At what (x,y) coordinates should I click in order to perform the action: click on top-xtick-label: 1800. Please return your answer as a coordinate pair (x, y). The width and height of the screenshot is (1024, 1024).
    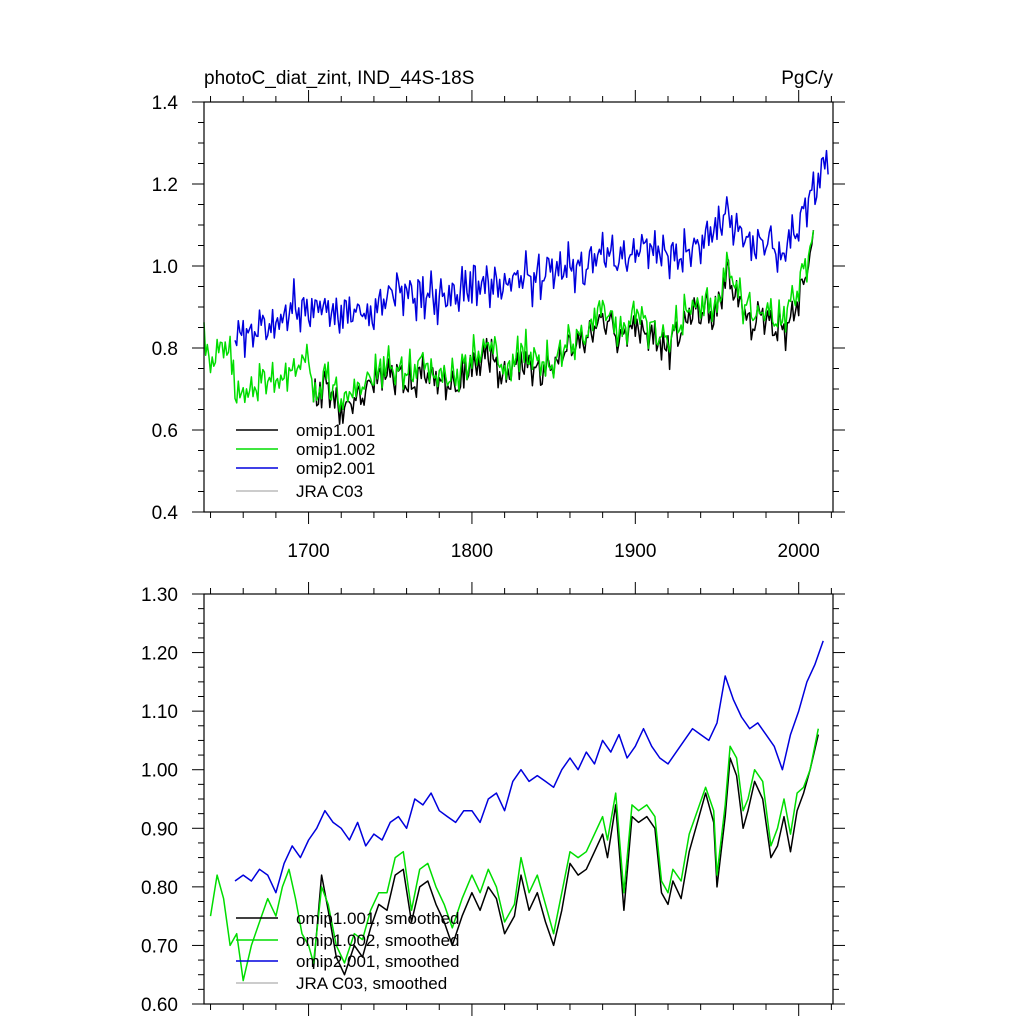
    Looking at the image, I should click on (472, 551).